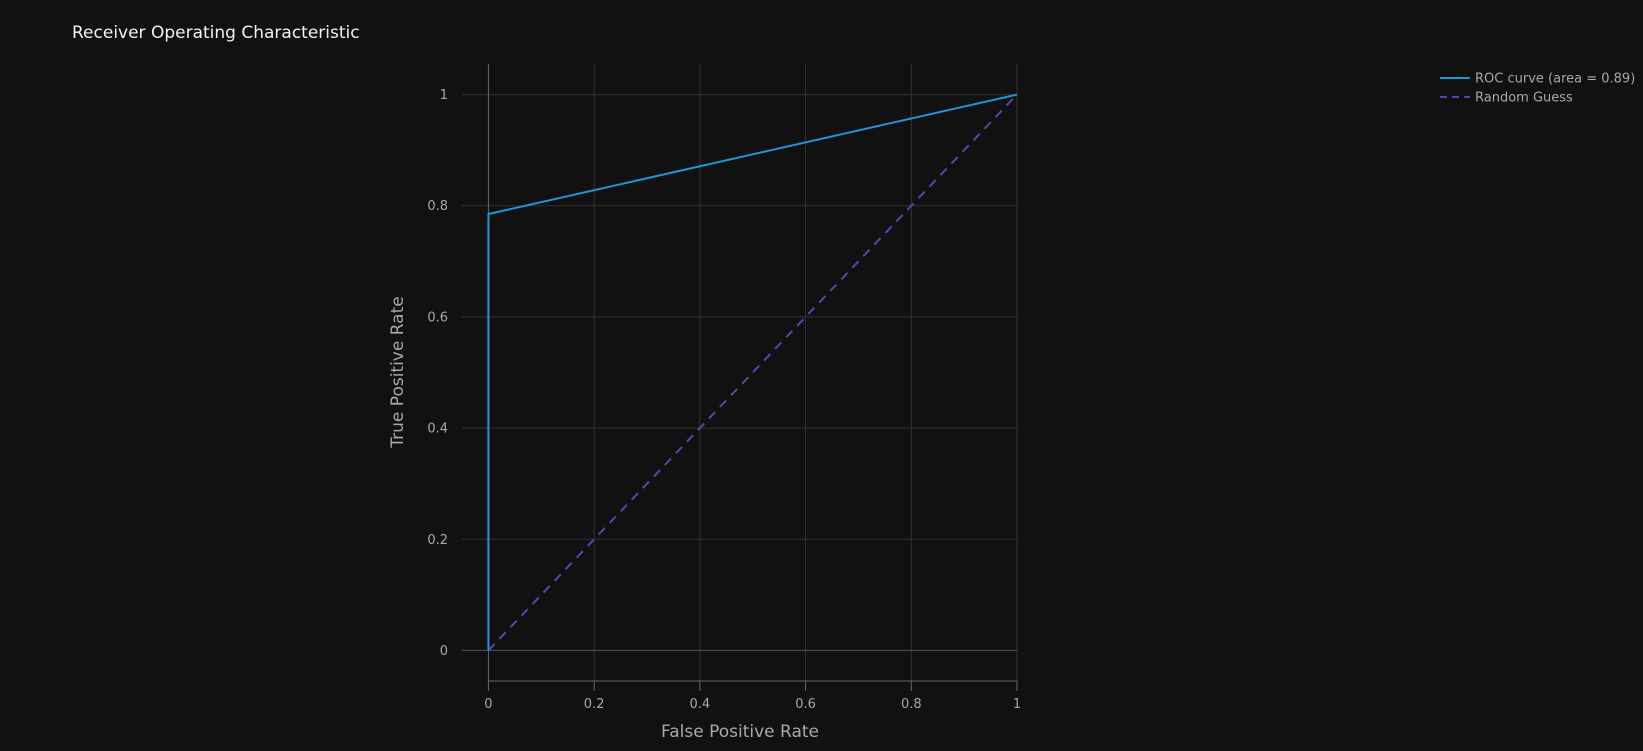  I want to click on chart-title: Receiver Operating Characteristic, so click(216, 33).